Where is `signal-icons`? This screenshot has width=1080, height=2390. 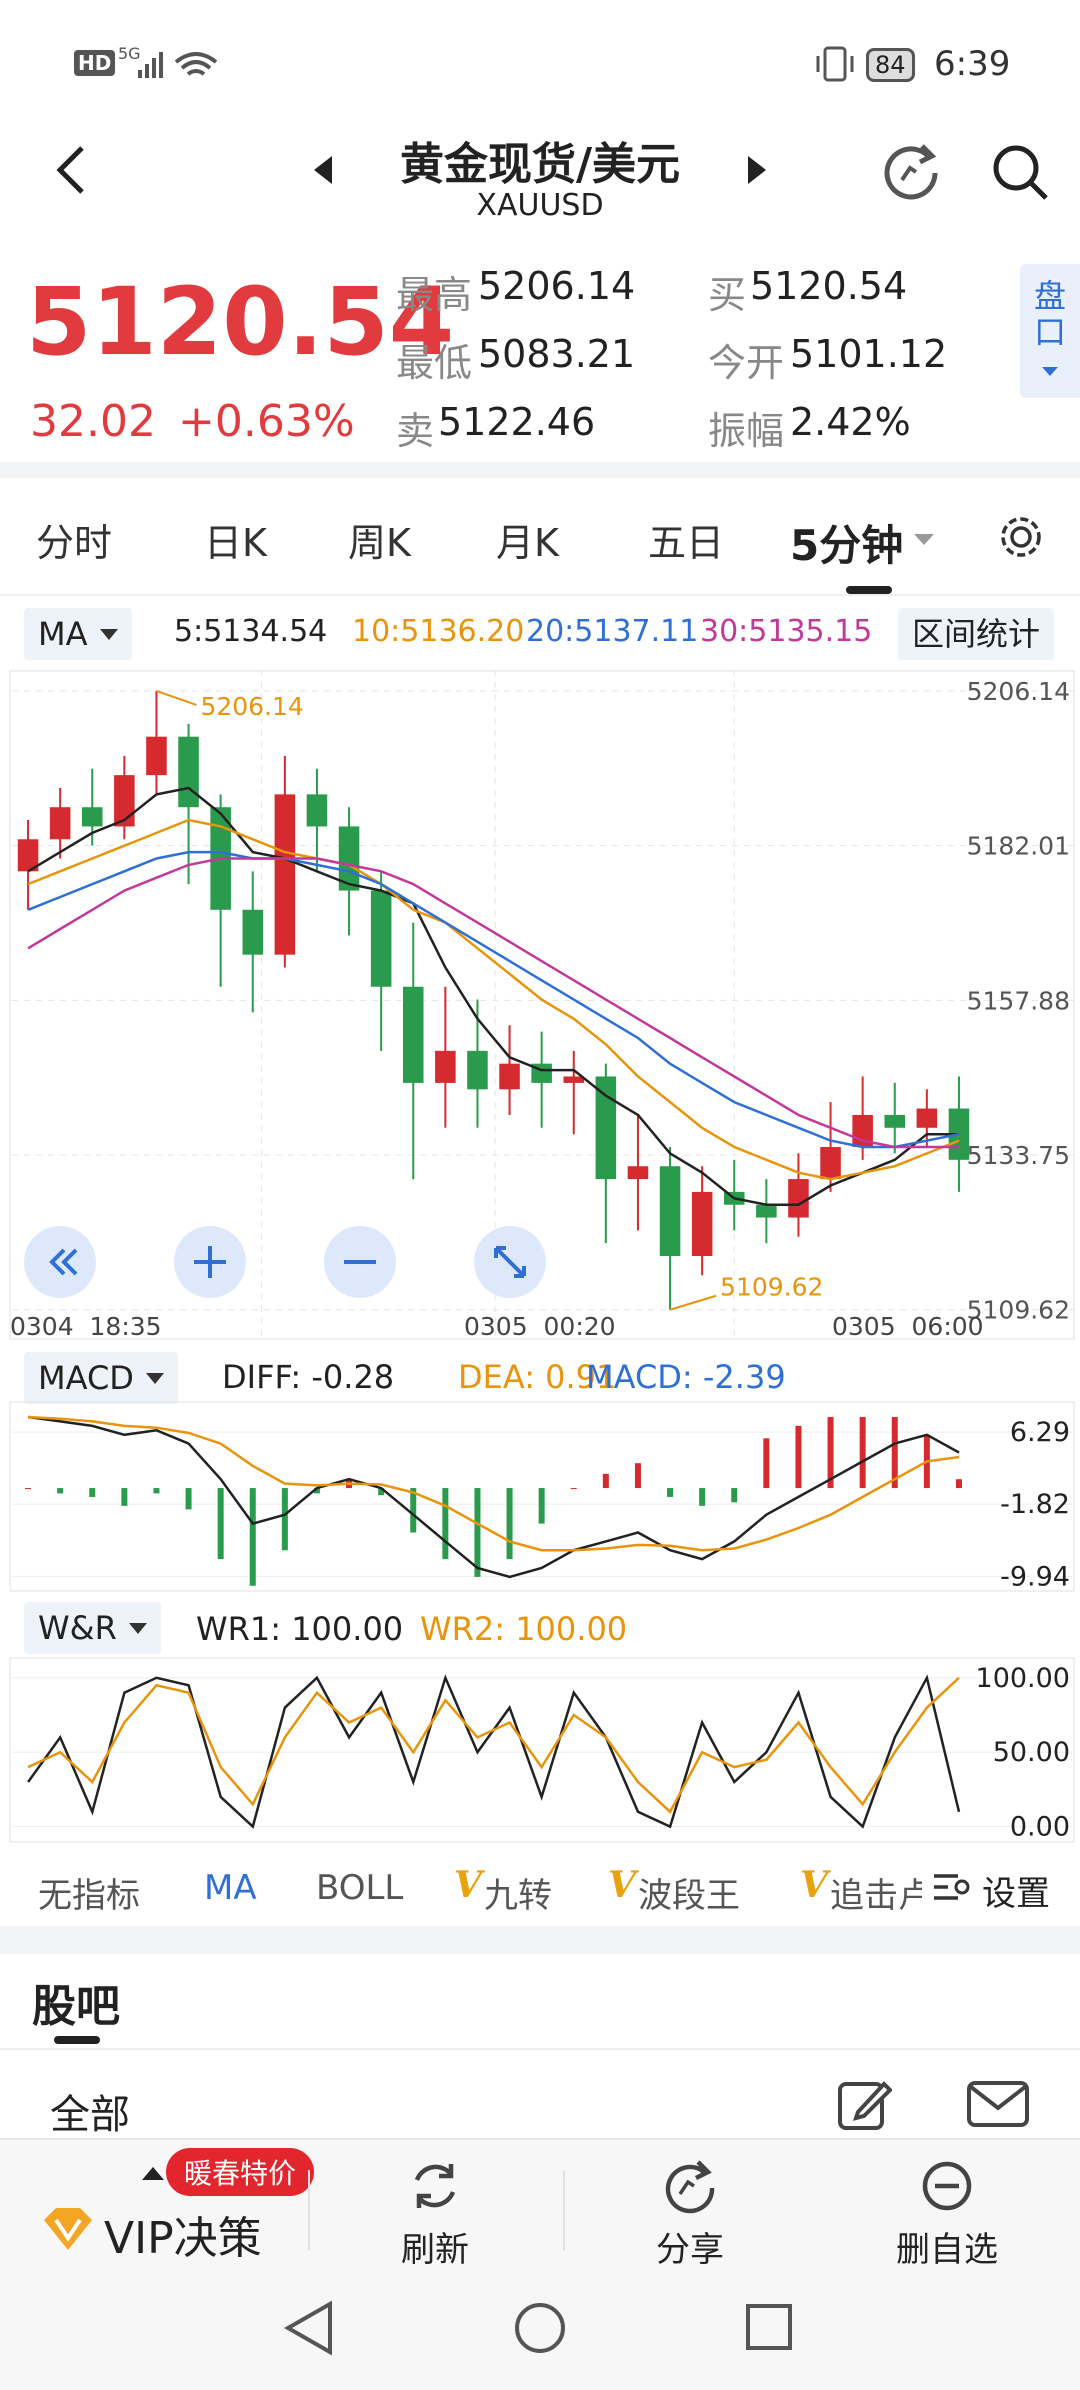
signal-icons is located at coordinates (178, 65).